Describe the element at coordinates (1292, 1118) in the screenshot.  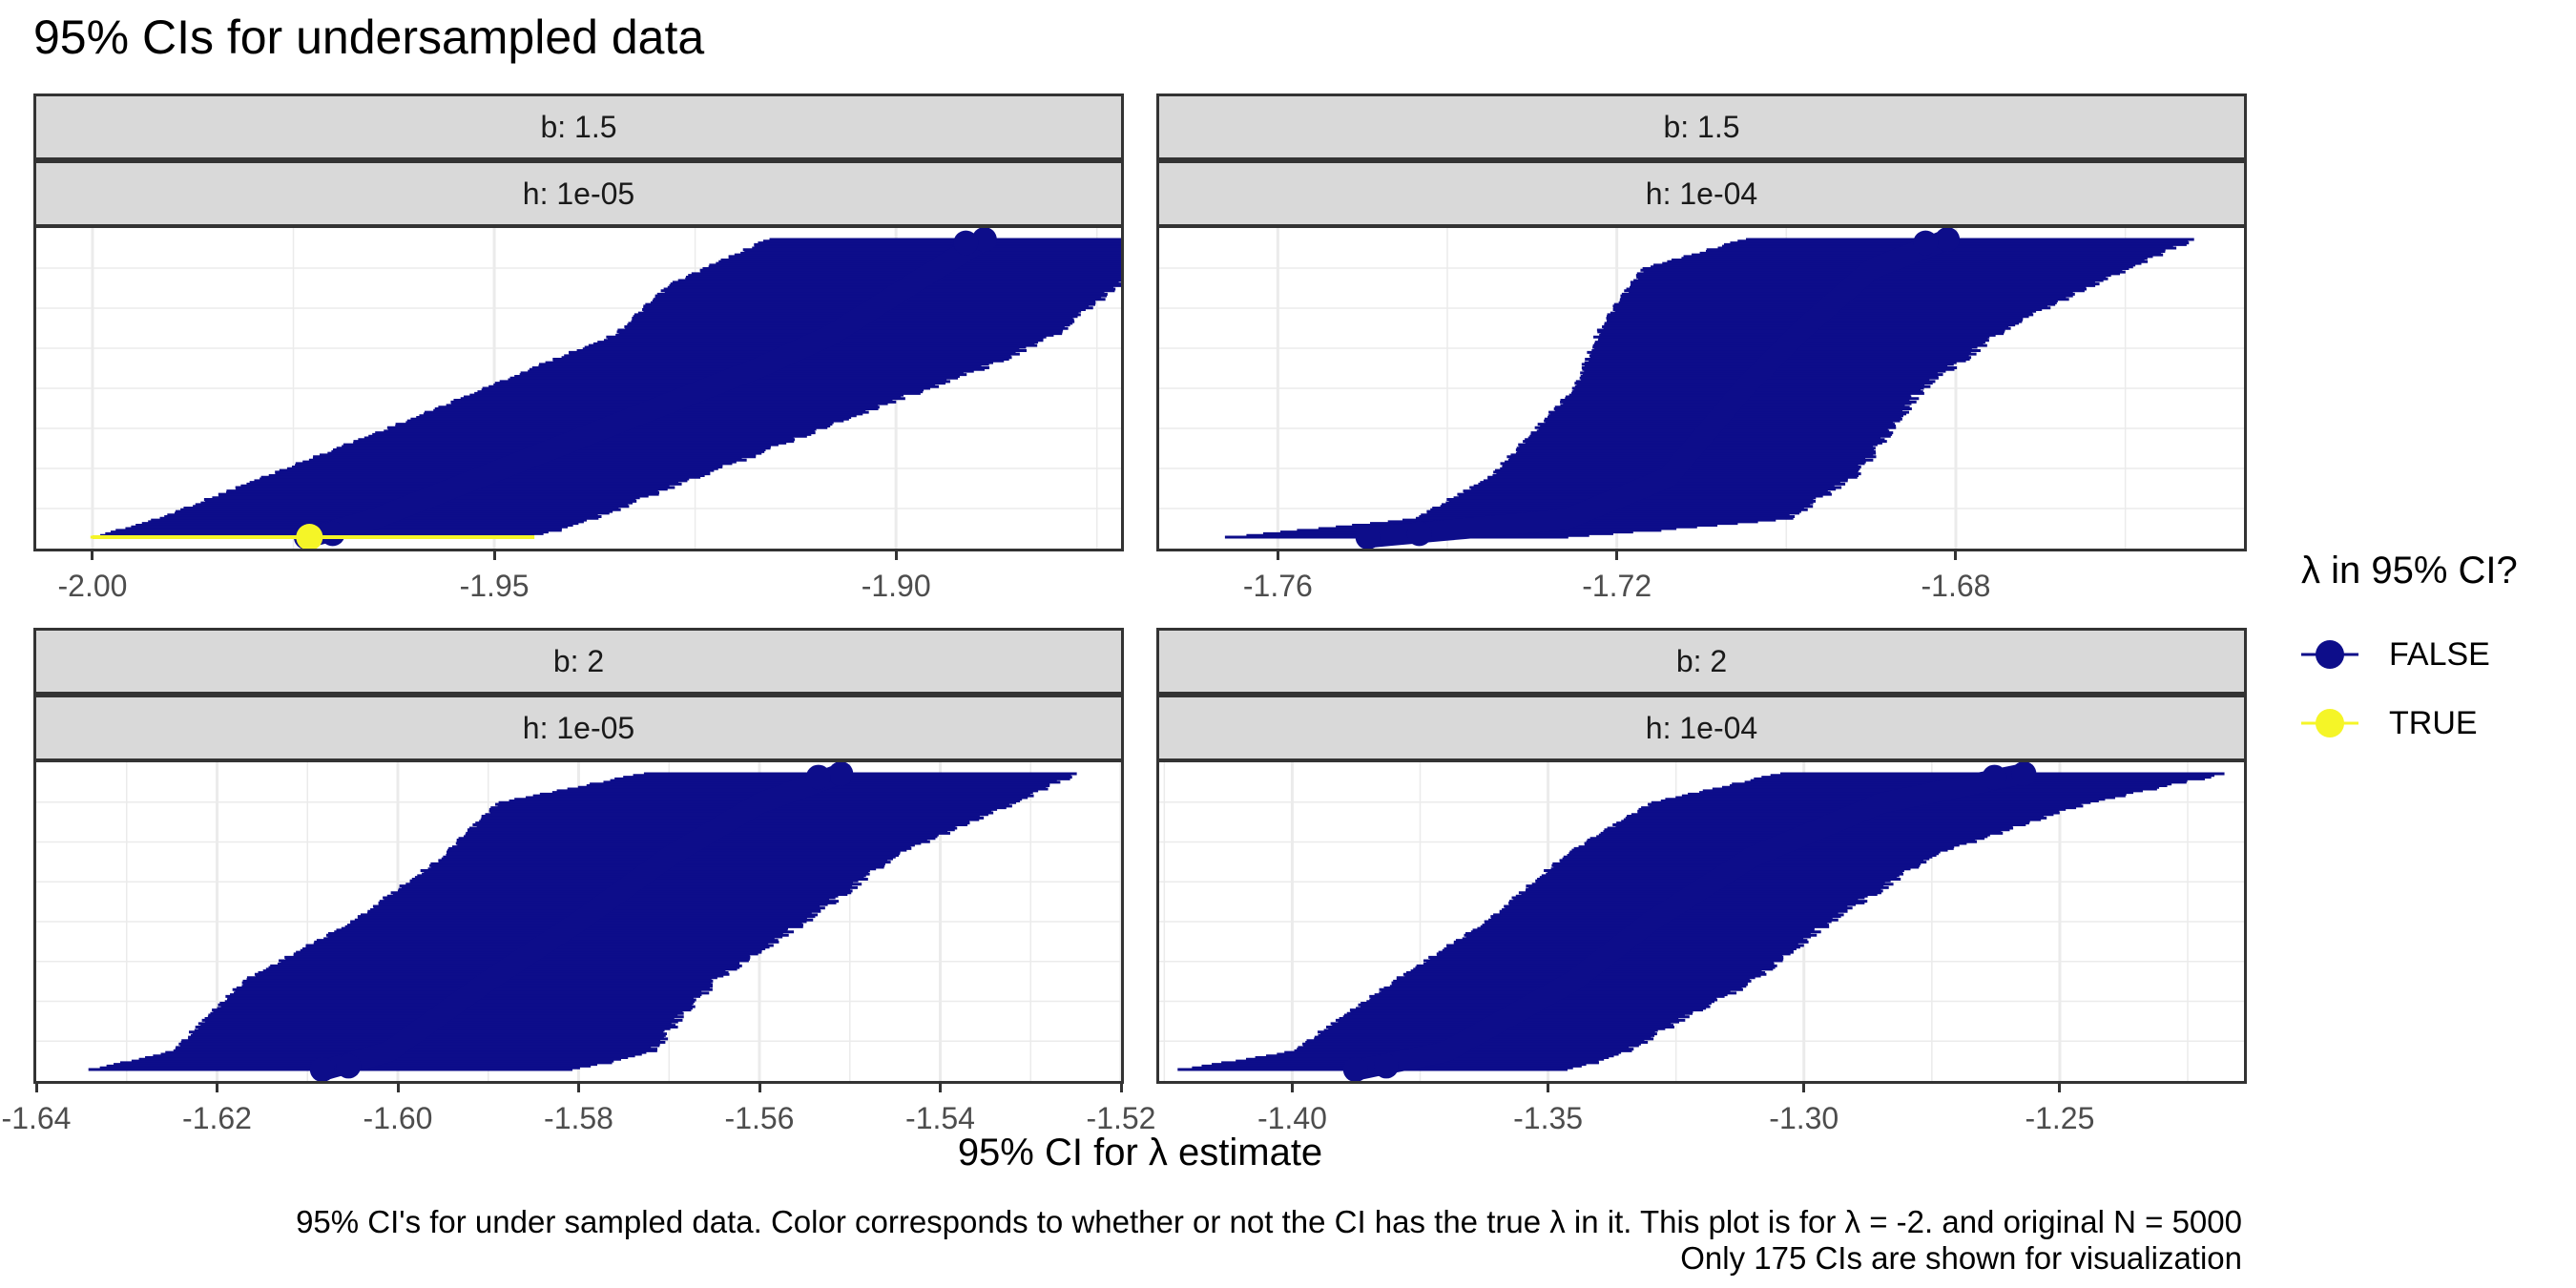
I see `x-tick-label: -1.40` at that location.